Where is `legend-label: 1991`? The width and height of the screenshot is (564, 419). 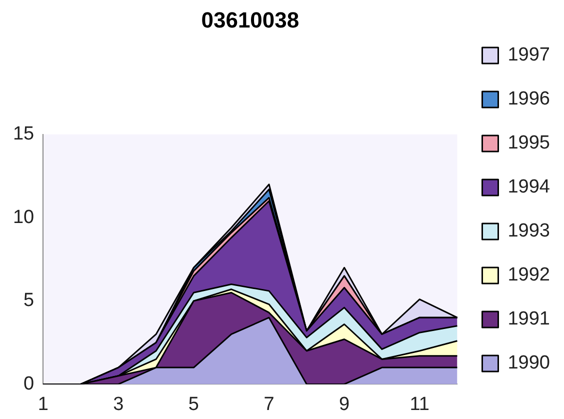
legend-label: 1991 is located at coordinates (529, 319).